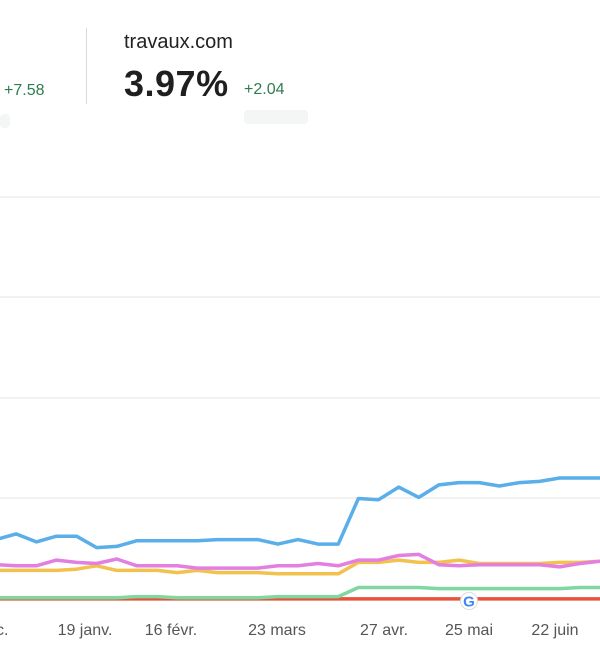  Describe the element at coordinates (85, 630) in the screenshot. I see `x-tick-label: 19 janv.` at that location.